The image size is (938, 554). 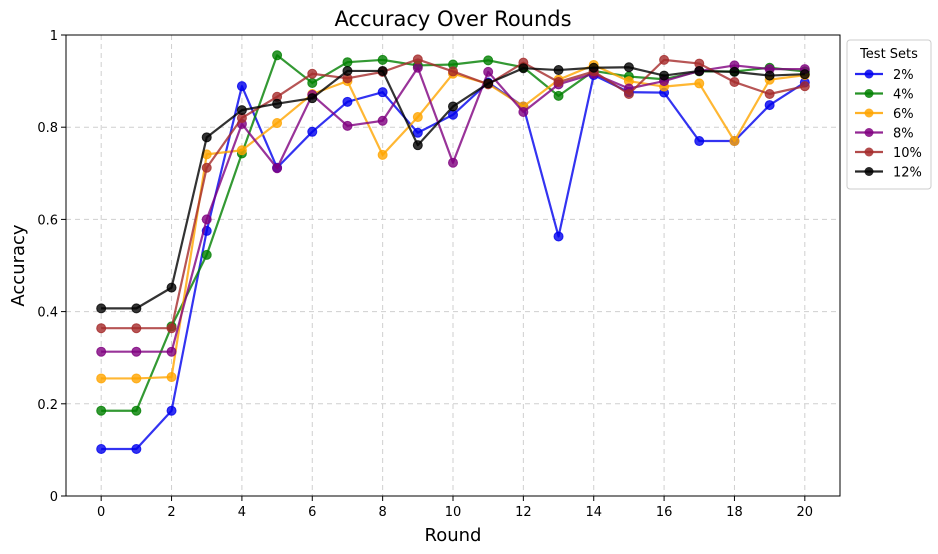 I want to click on y-tick-label: 0, so click(x=54, y=497).